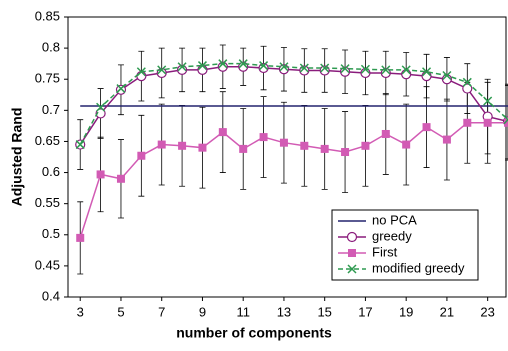 The image size is (508, 351). Describe the element at coordinates (254, 333) in the screenshot. I see `x-axis-title: number of components` at that location.